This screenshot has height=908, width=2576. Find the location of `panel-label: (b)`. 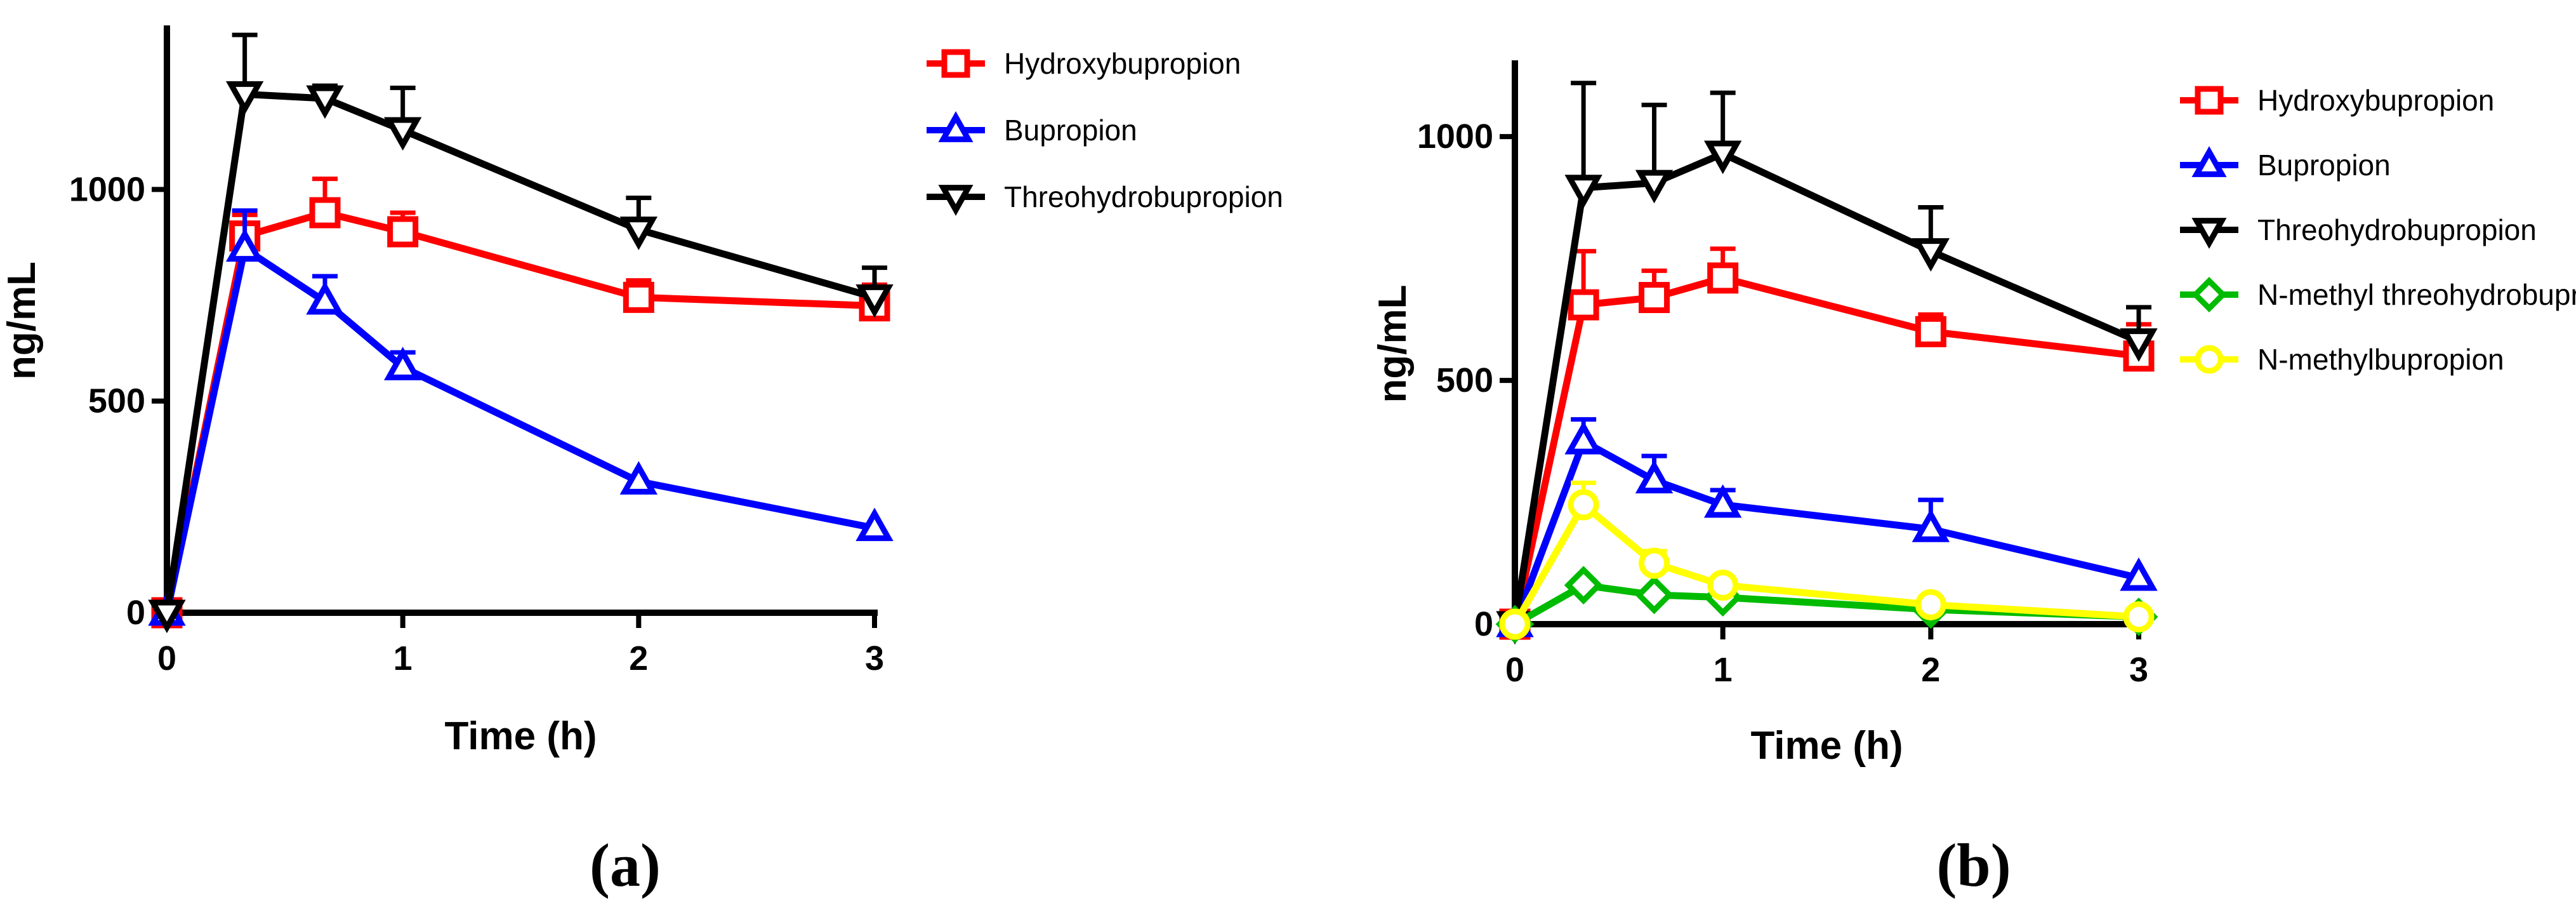

panel-label: (b) is located at coordinates (1973, 865).